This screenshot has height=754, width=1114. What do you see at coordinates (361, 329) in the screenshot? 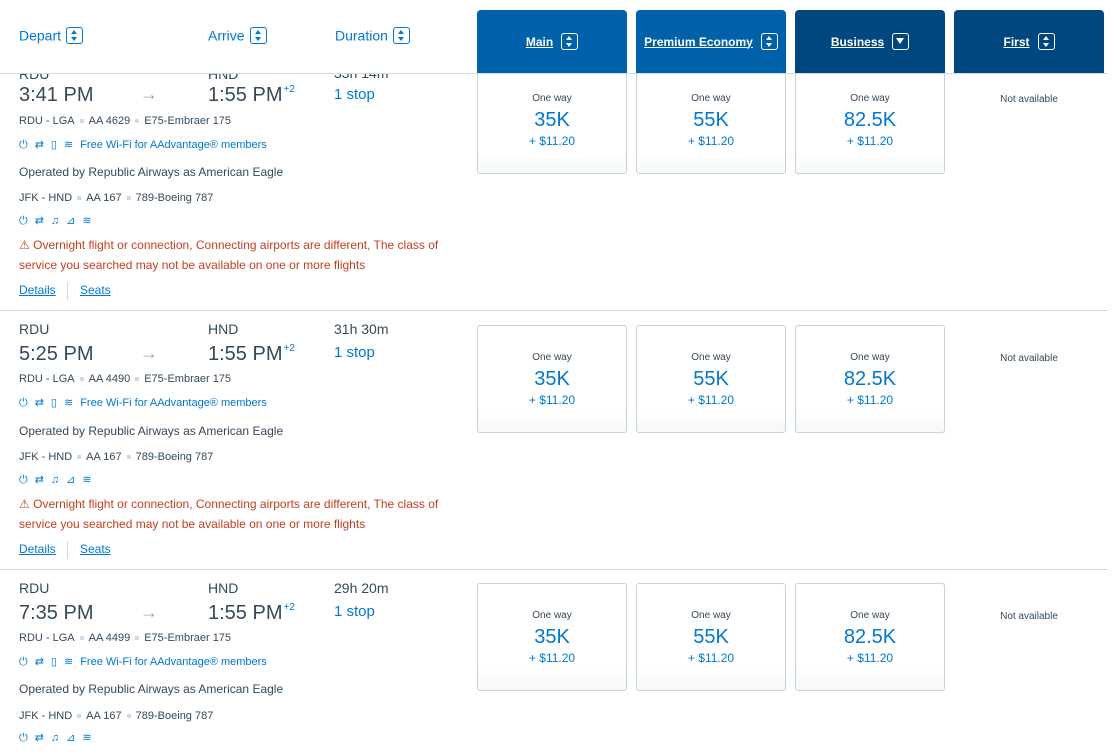
I see `duration: 31h 30m` at bounding box center [361, 329].